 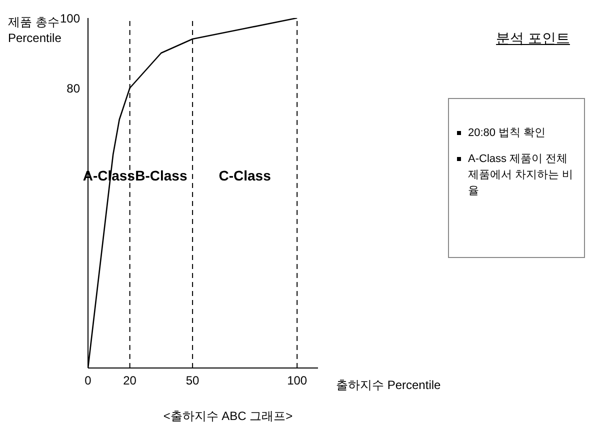 What do you see at coordinates (35, 30) in the screenshot?
I see `y-axis-title: 제품 총수 Percentile` at bounding box center [35, 30].